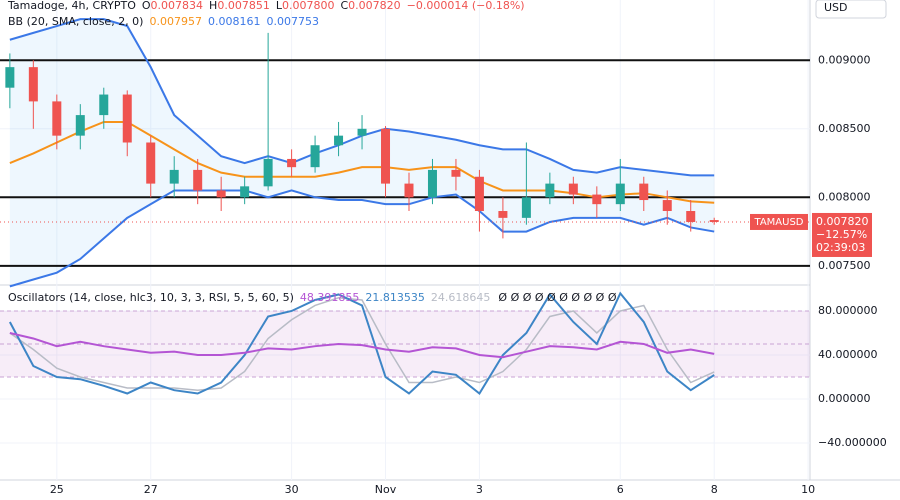 Image resolution: width=900 pixels, height=500 pixels. I want to click on ohlc-value: 0.007834, so click(177, 6).